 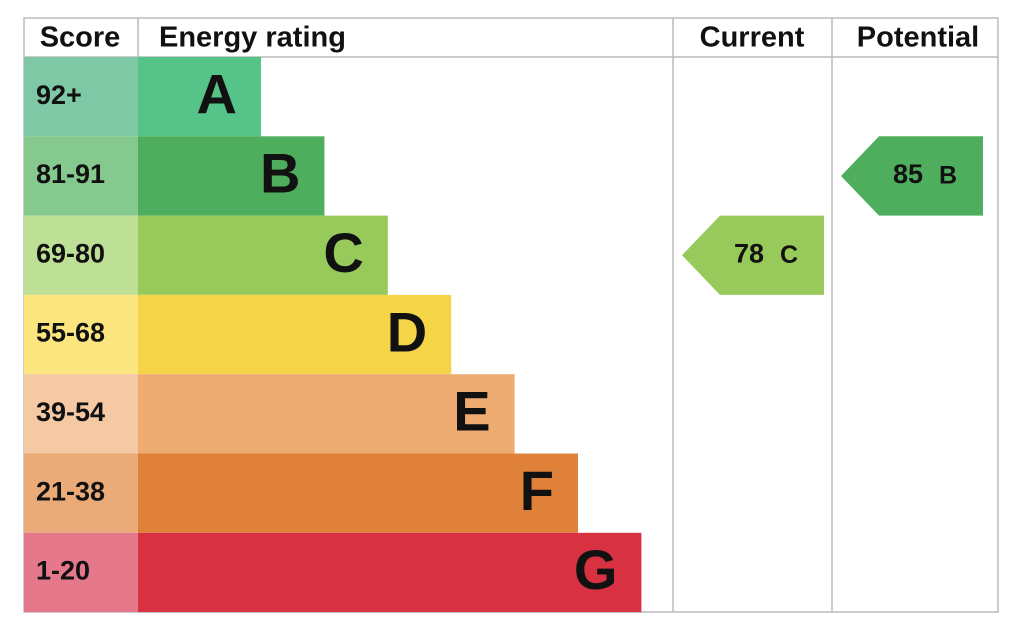 I want to click on potential-arrow, so click(x=912, y=176).